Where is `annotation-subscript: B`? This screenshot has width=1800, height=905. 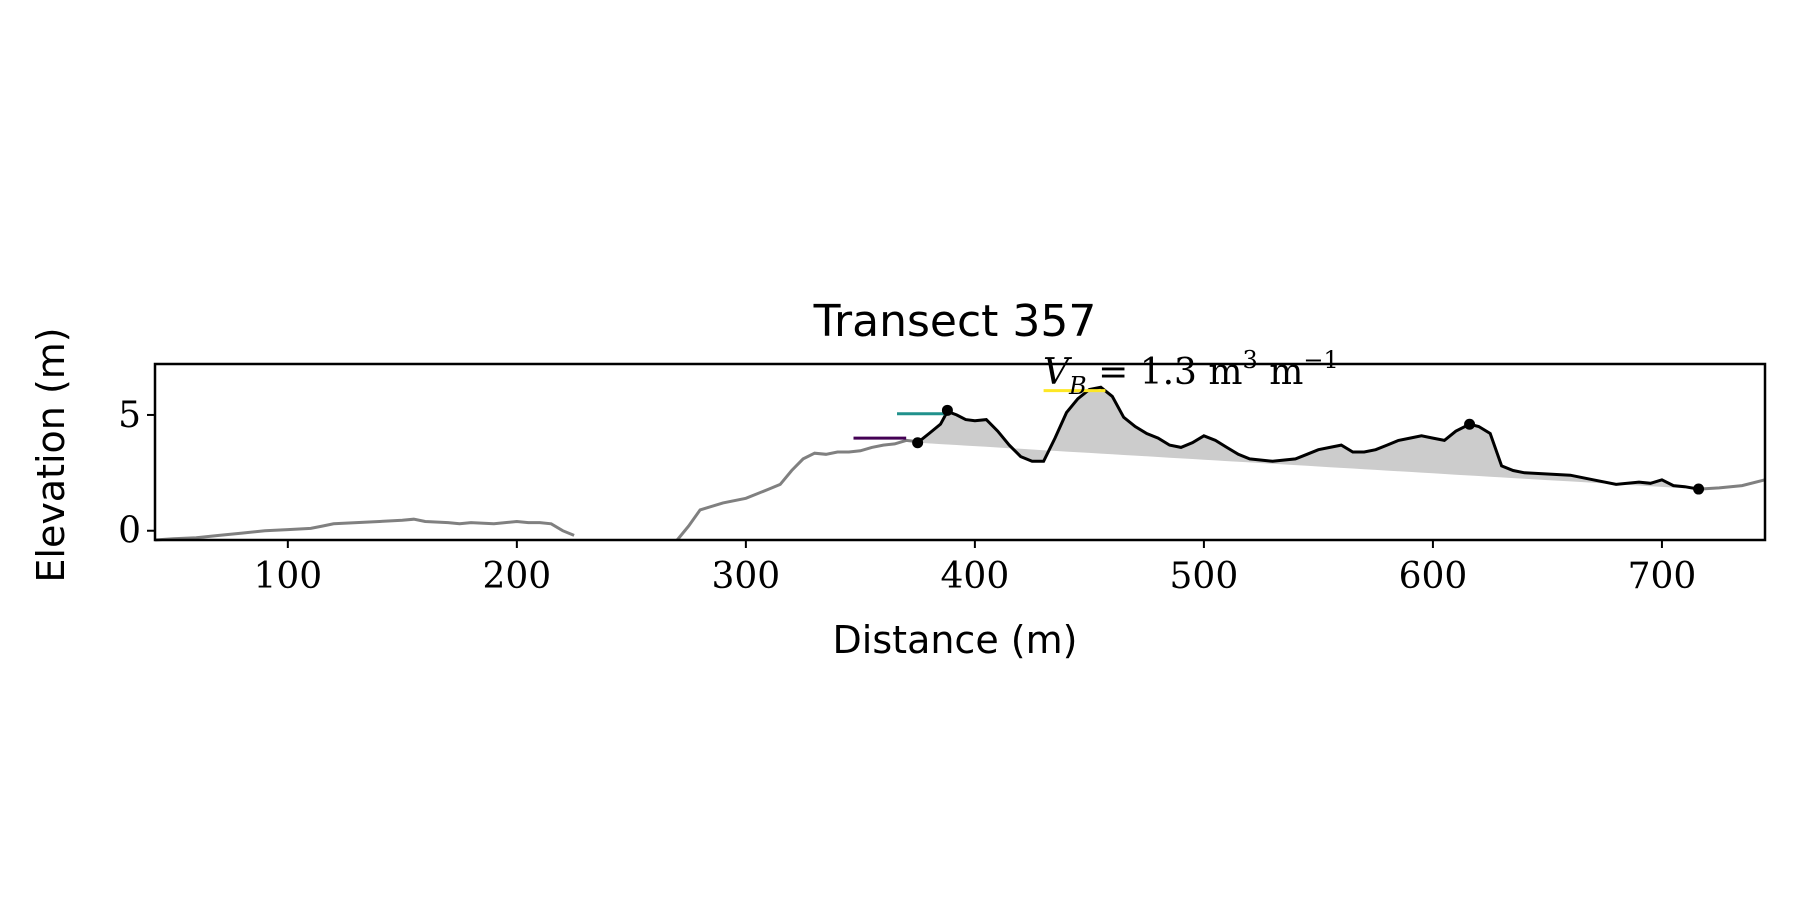 annotation-subscript: B is located at coordinates (1077, 386).